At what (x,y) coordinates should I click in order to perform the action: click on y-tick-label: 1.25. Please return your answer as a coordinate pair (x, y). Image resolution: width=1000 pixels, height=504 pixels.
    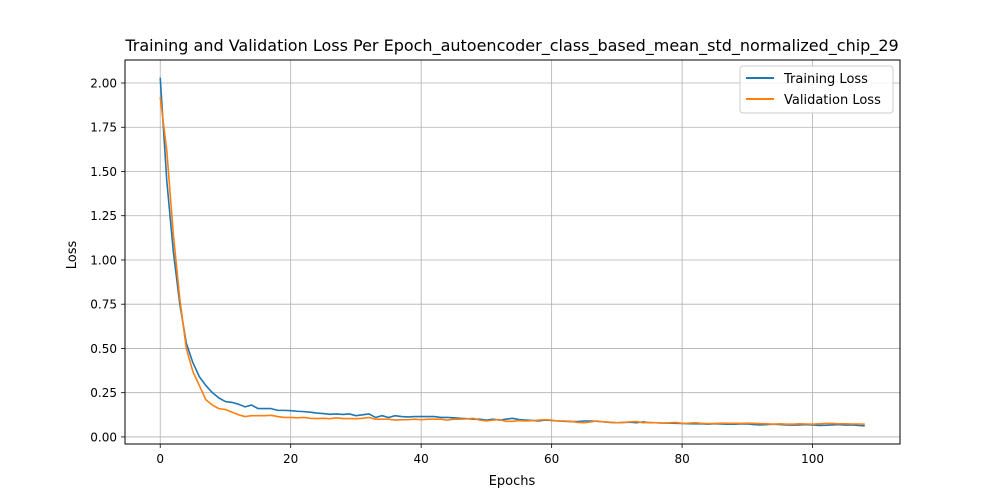
    Looking at the image, I should click on (103, 216).